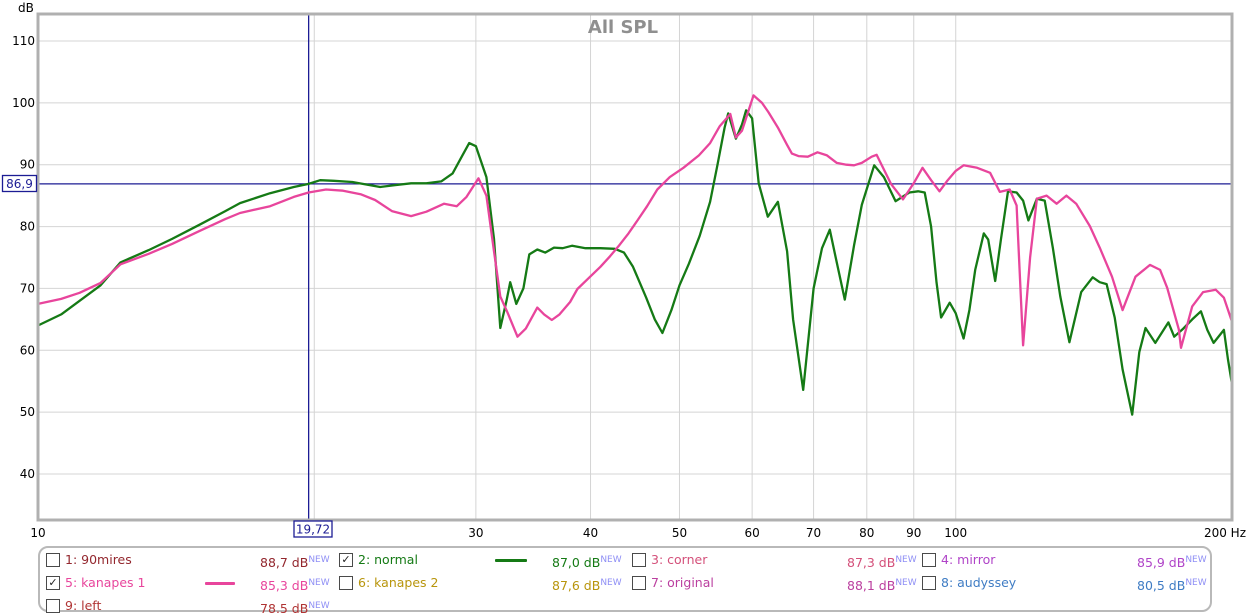  I want to click on legend-label: 8: audyssey, so click(979, 582).